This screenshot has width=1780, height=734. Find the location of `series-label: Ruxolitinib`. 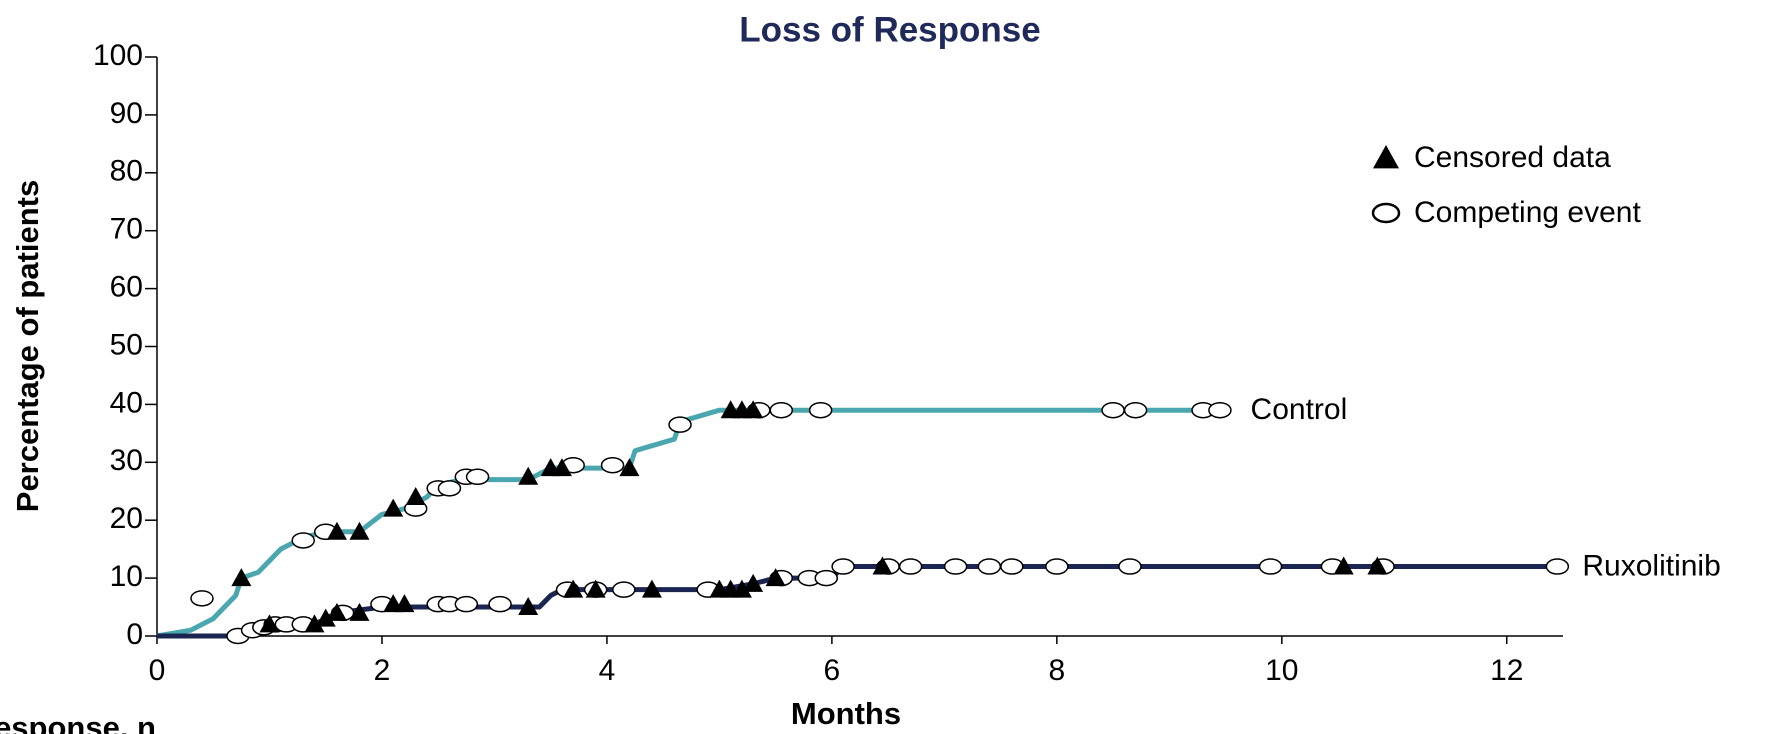

series-label: Ruxolitinib is located at coordinates (1651, 565).